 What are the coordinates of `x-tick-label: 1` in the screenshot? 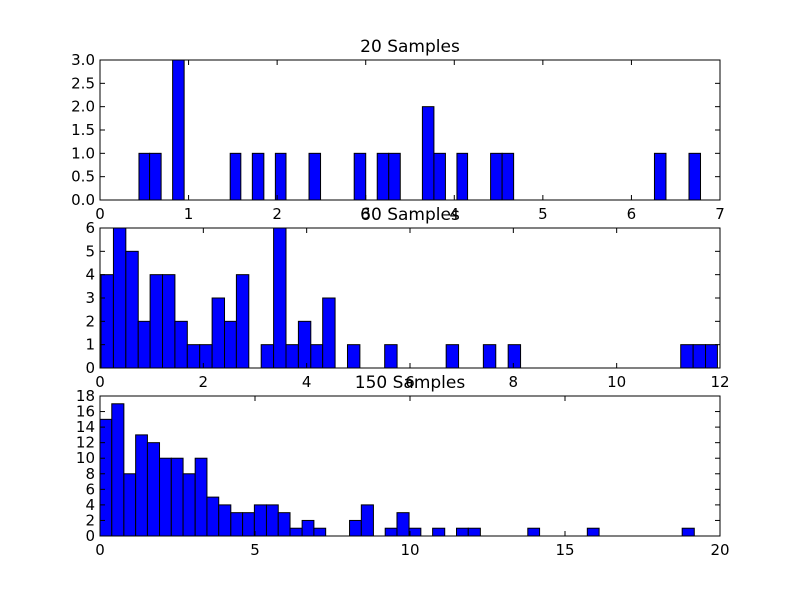 It's located at (189, 214).